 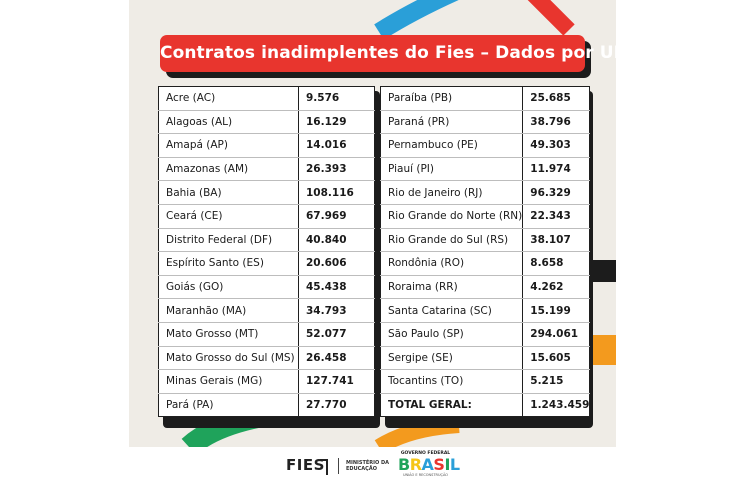 I want to click on footer-divider, so click(x=338, y=466).